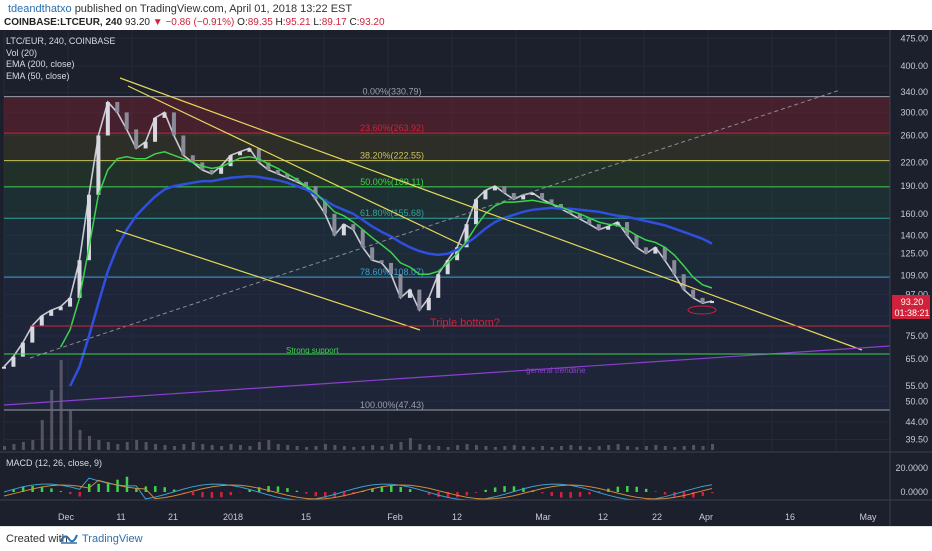  What do you see at coordinates (914, 276) in the screenshot?
I see `price-tick-label: 109.00` at bounding box center [914, 276].